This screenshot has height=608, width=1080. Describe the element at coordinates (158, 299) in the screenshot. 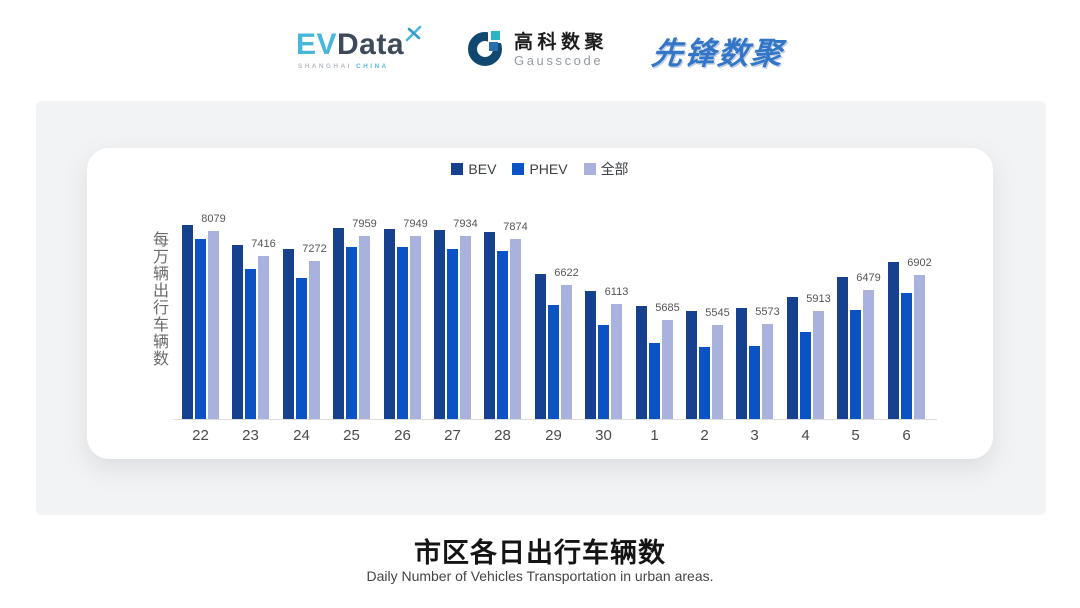

I see `y-axis-label: 每万辆出行车辆数` at that location.